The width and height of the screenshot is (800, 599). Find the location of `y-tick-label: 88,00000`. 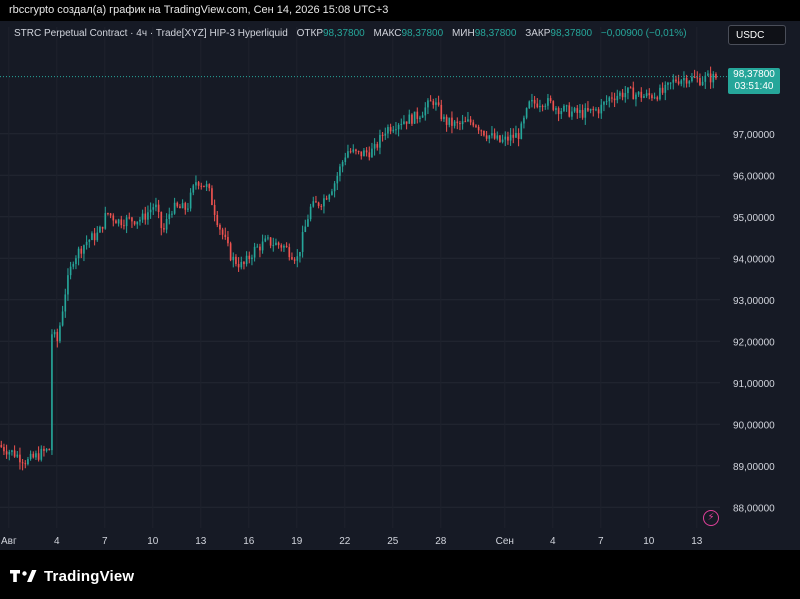

y-tick-label: 88,00000 is located at coordinates (754, 508).